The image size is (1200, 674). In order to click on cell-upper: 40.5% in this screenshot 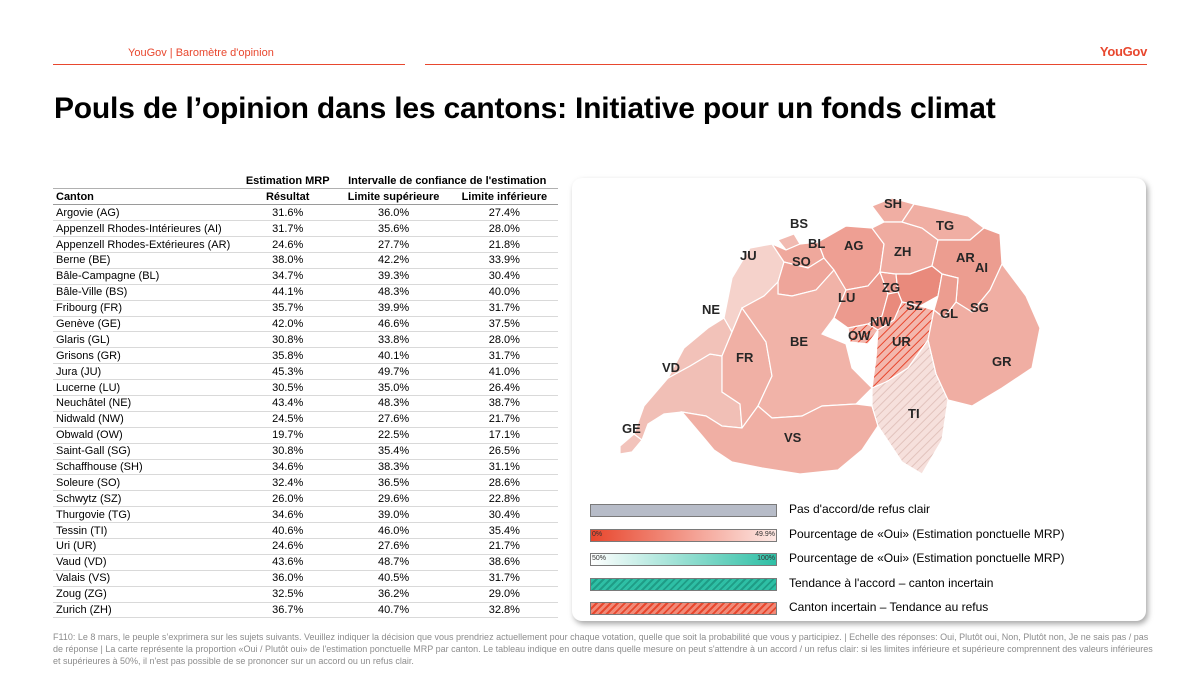, I will do `click(393, 578)`.